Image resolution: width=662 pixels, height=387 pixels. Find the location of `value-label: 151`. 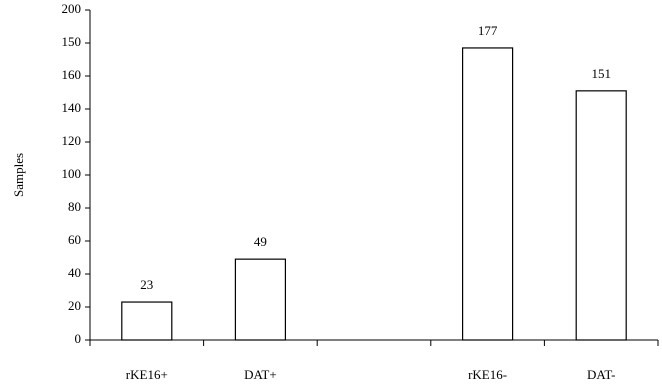

value-label: 151 is located at coordinates (601, 73).